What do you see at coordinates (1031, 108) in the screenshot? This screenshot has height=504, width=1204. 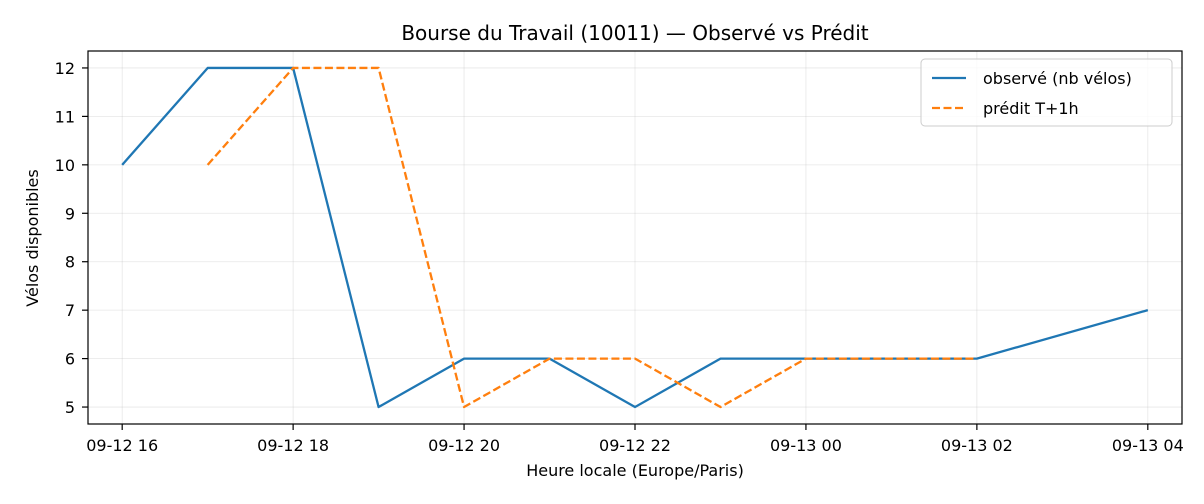 I see `legend-label: prédit T+1h` at bounding box center [1031, 108].